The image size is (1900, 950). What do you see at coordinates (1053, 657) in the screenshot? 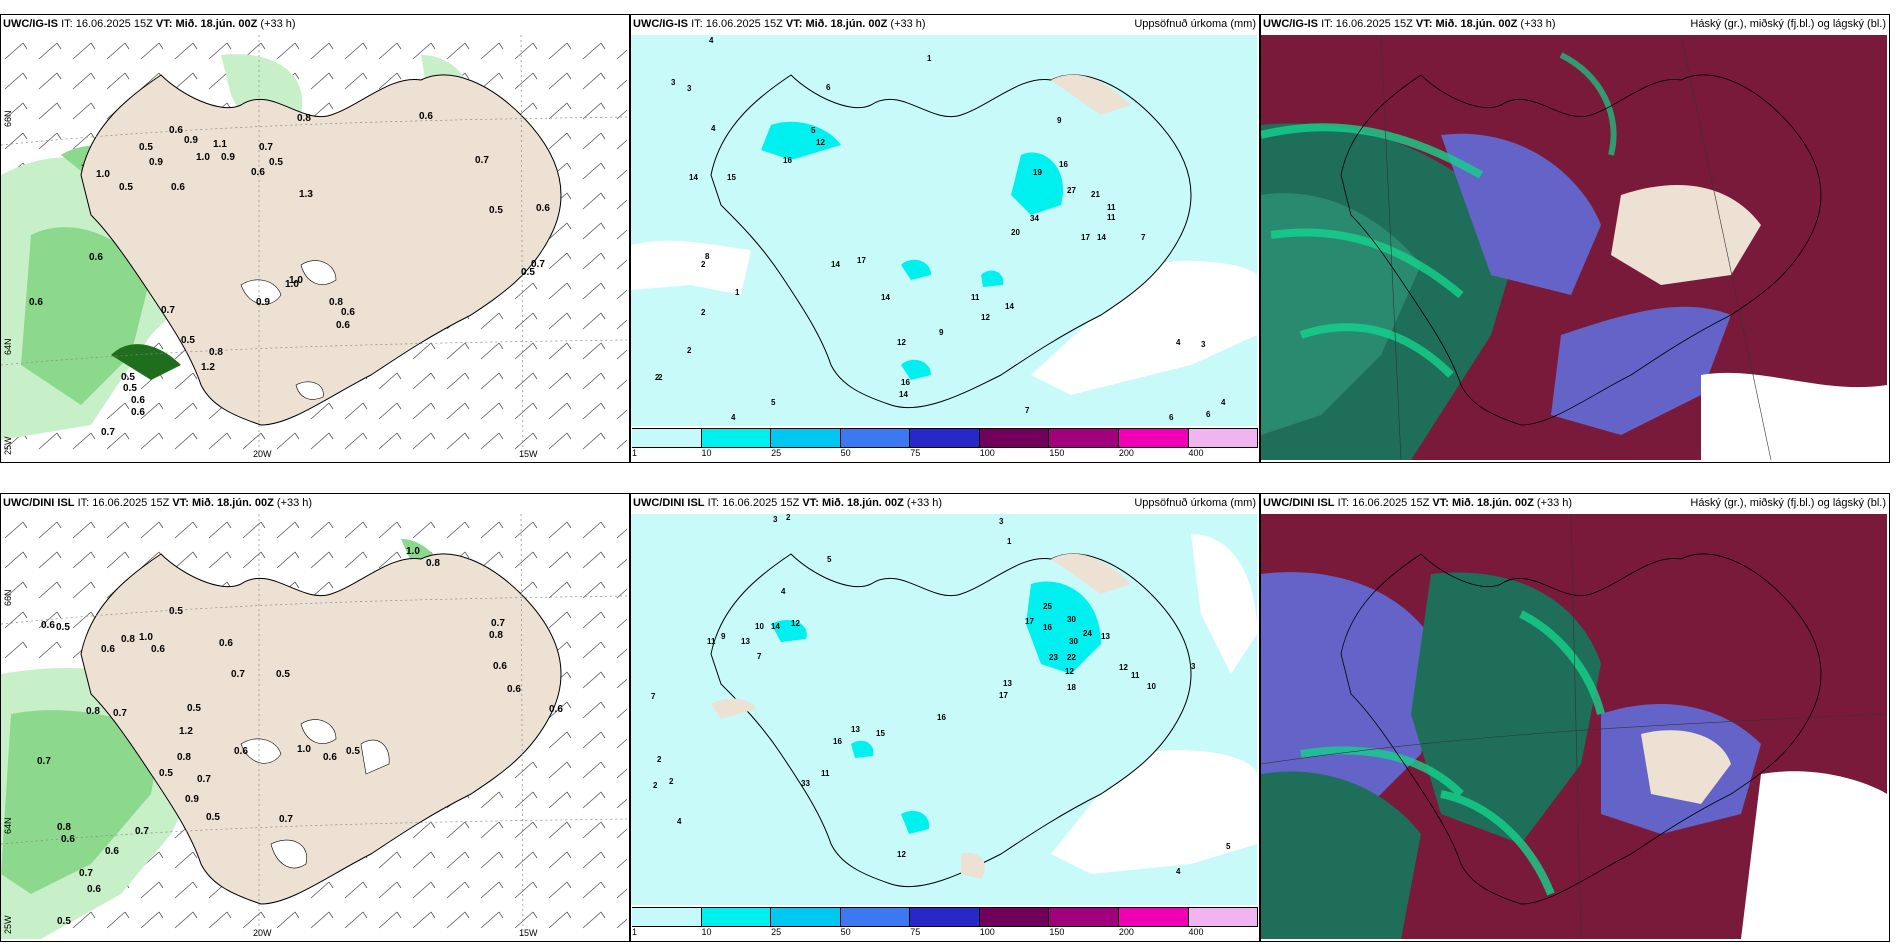
I see `map-value: 23` at bounding box center [1053, 657].